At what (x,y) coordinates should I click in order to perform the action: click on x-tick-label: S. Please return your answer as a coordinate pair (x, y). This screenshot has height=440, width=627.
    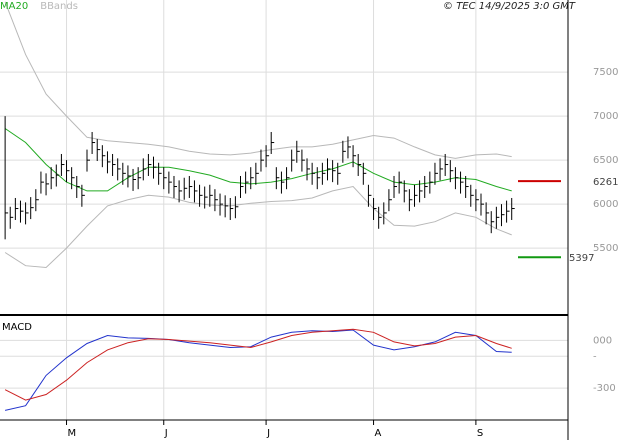
    Looking at the image, I should click on (480, 433).